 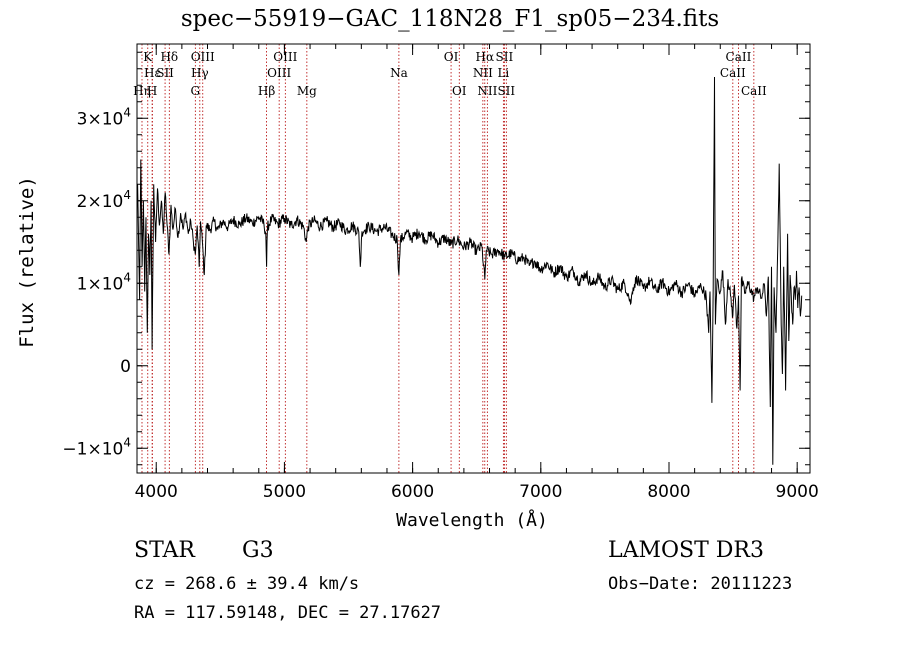 I want to click on y-tick-label: −1×10⁴, so click(x=96, y=447).